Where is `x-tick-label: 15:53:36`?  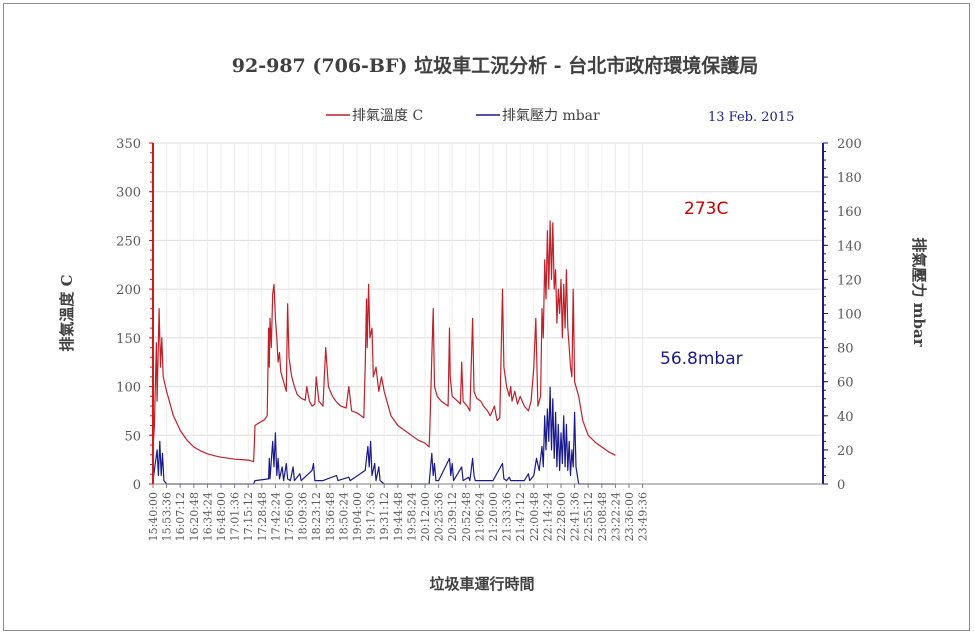
x-tick-label: 15:53:36 is located at coordinates (167, 516).